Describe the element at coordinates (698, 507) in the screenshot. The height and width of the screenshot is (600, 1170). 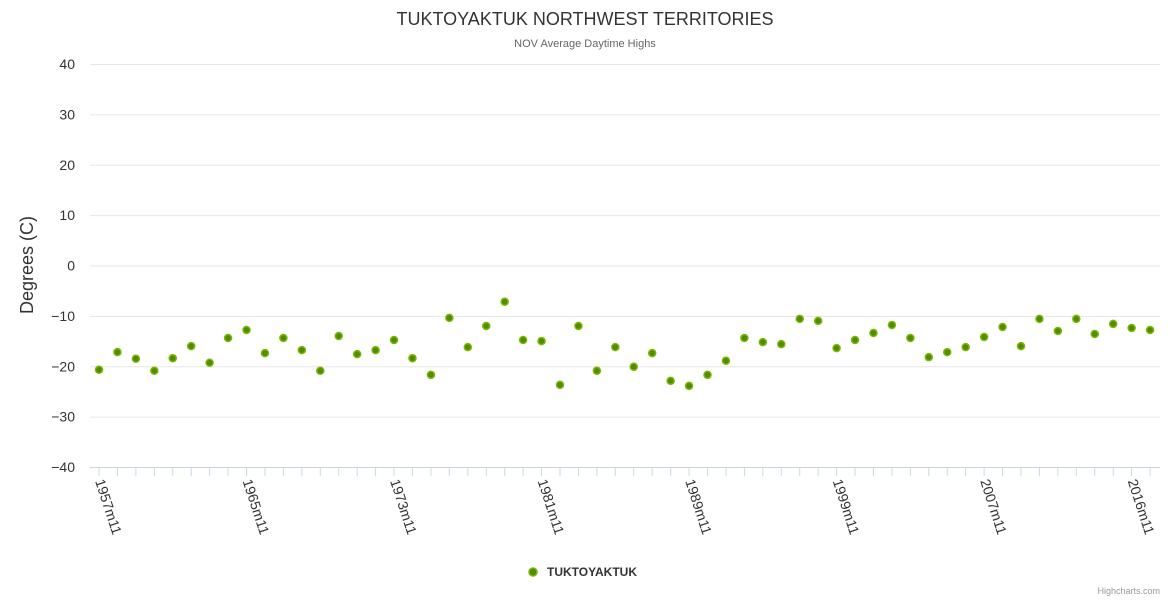
I see `x-tick-label: 1989m11` at that location.